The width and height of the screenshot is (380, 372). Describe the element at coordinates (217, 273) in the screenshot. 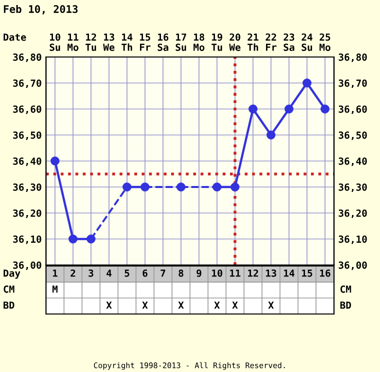

I see `x-tick-label: 10` at that location.